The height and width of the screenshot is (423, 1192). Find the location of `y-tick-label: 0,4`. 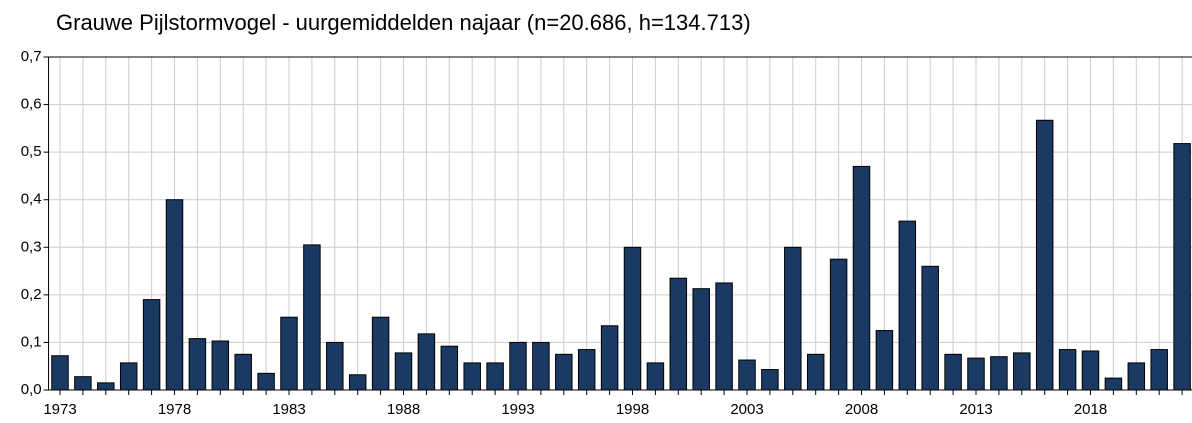

y-tick-label: 0,4 is located at coordinates (31, 199).